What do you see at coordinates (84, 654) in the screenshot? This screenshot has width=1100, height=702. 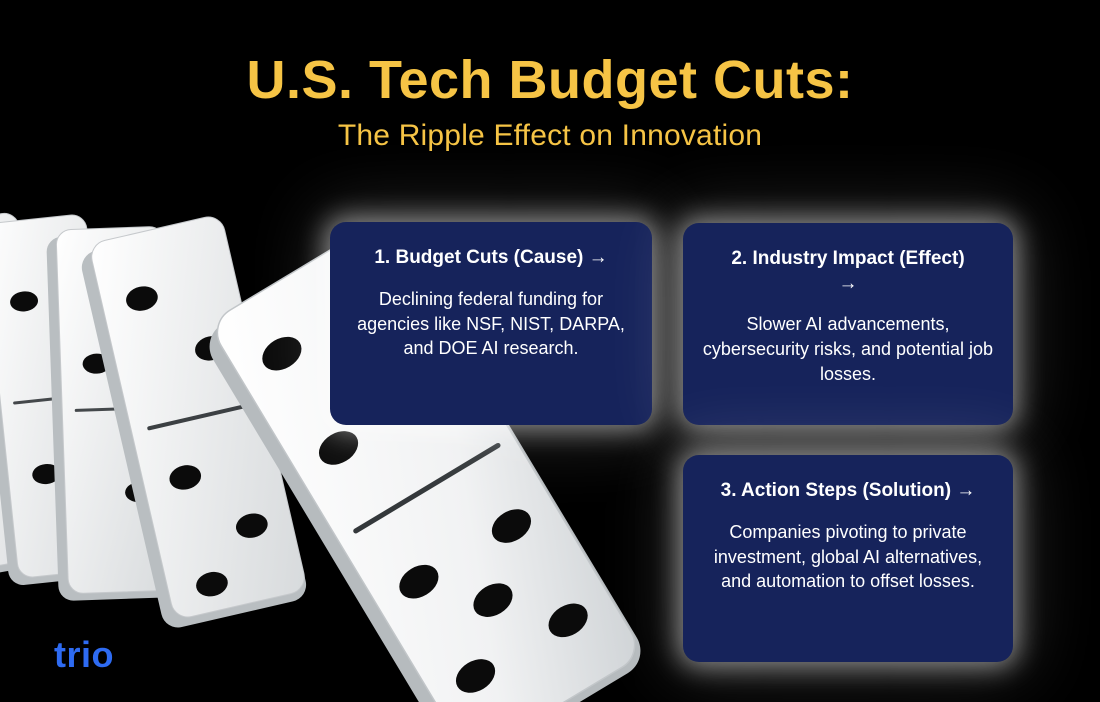 I see `trio-logo: trio` at bounding box center [84, 654].